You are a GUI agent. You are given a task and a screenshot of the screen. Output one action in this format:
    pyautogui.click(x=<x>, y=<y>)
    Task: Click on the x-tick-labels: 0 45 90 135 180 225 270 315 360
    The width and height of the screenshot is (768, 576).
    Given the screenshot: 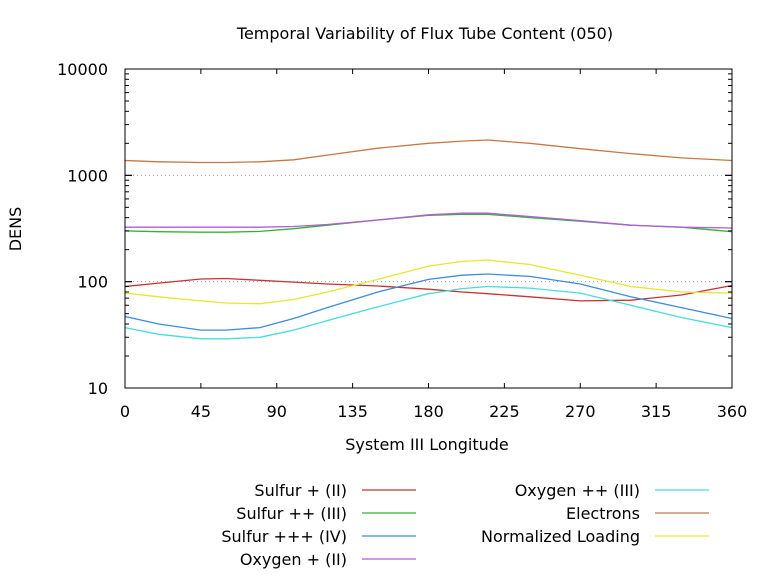 What is the action you would take?
    pyautogui.click(x=433, y=411)
    